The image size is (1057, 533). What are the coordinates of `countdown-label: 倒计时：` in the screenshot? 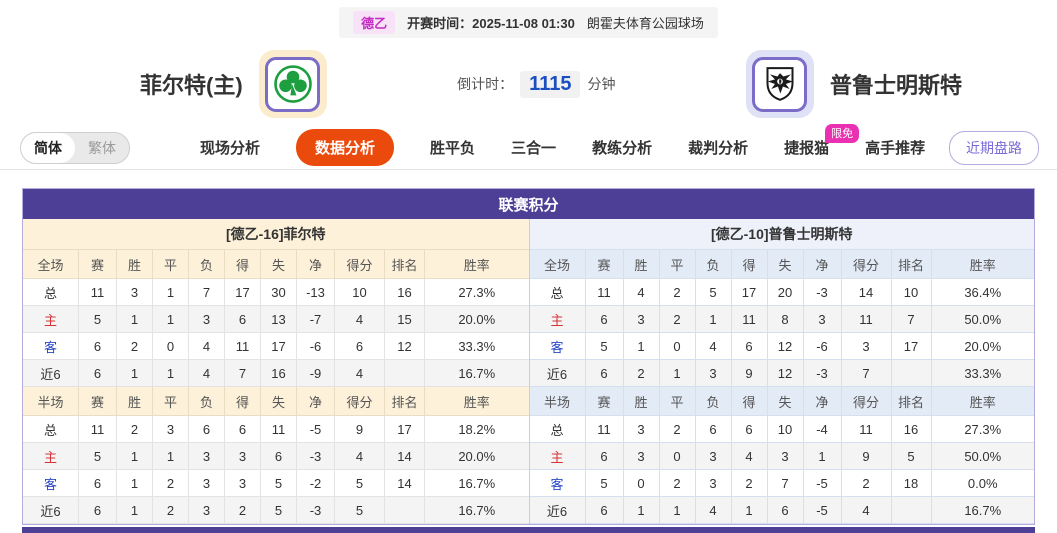 It's located at (485, 84).